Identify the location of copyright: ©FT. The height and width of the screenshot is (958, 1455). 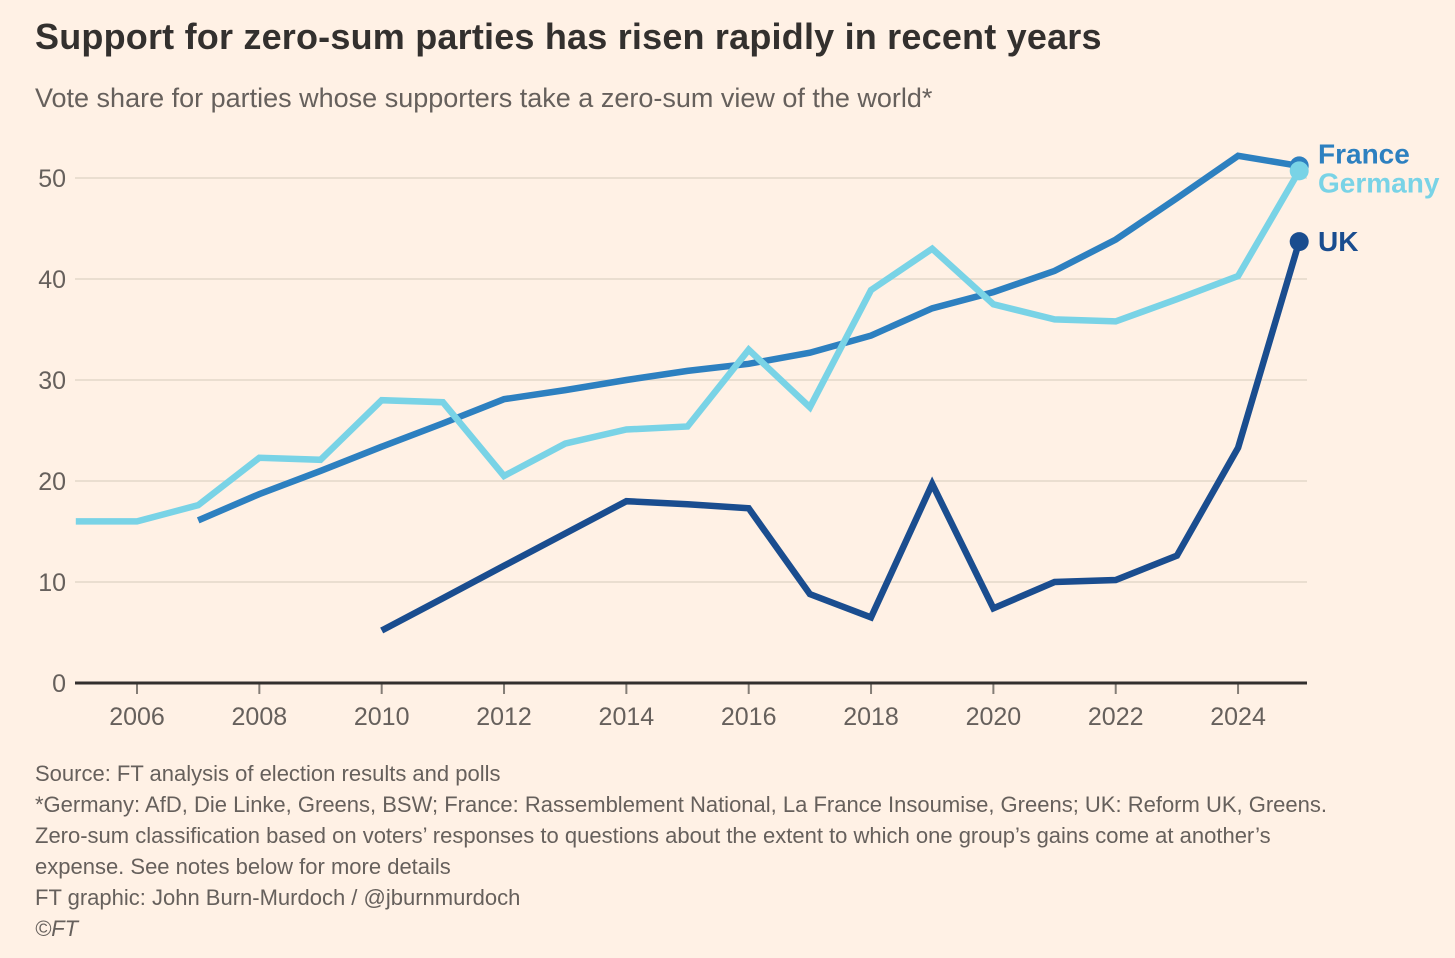
(57, 928).